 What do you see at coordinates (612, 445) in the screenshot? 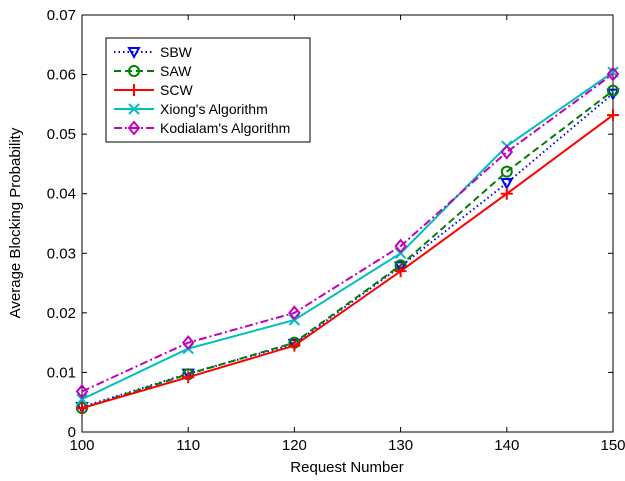
I see `x-tick-label: 150` at bounding box center [612, 445].